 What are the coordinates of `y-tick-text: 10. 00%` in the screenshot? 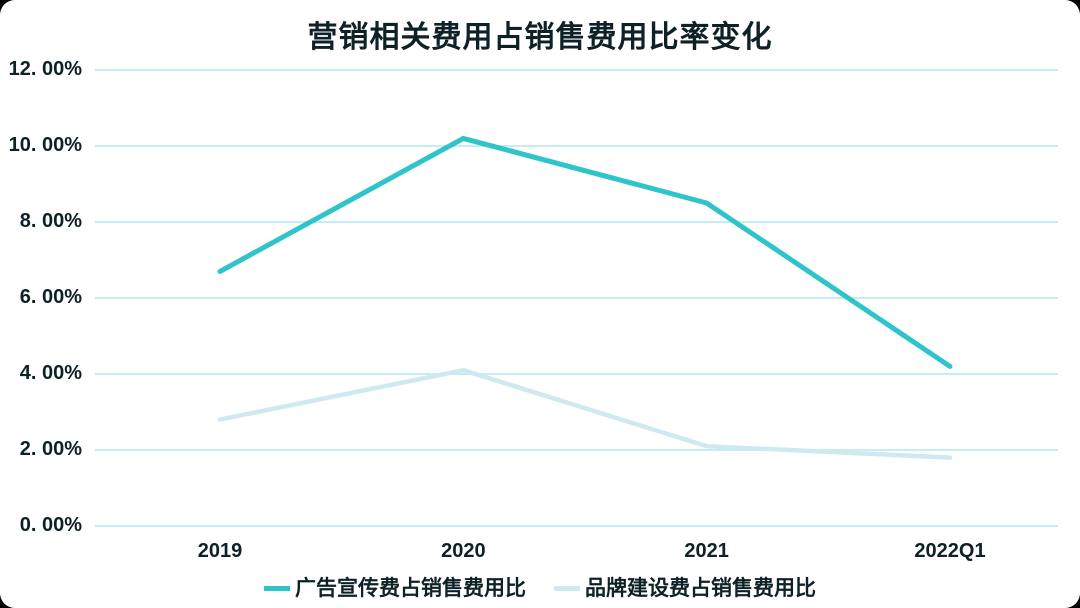 It's located at (45, 145).